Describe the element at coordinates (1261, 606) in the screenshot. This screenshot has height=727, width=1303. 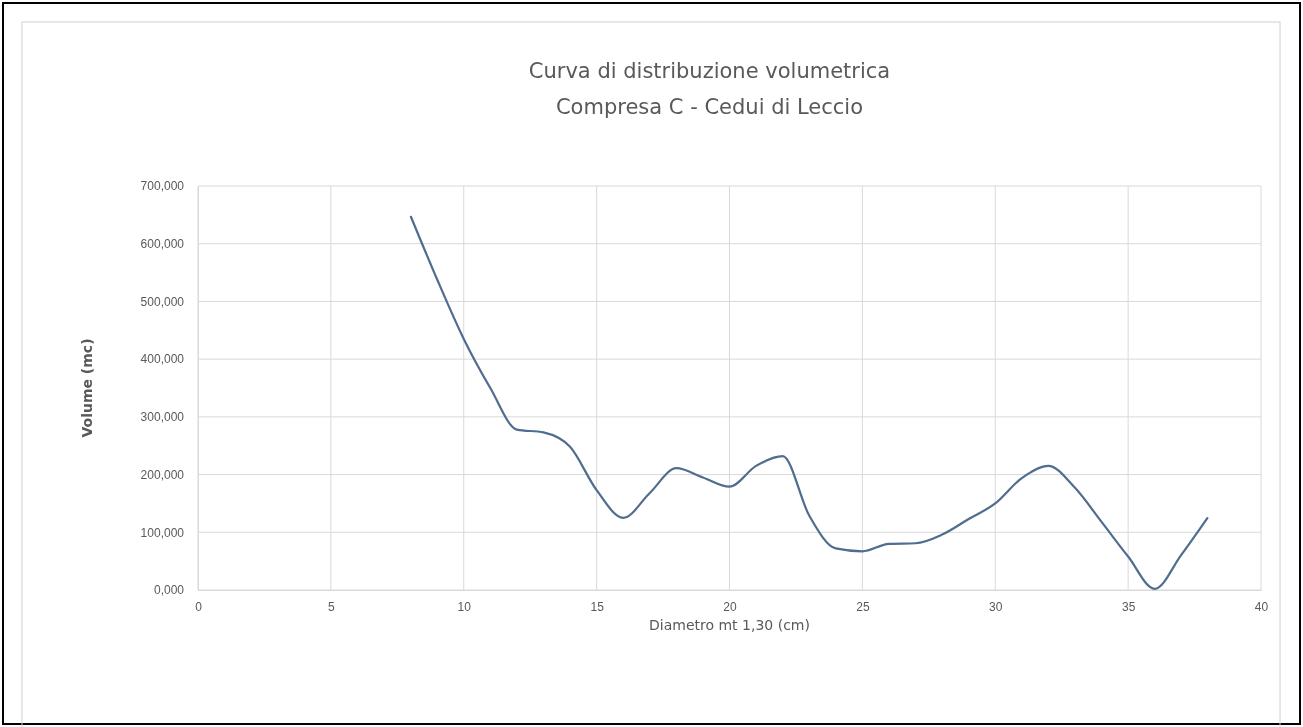
I see `x-tick-label: 40` at that location.